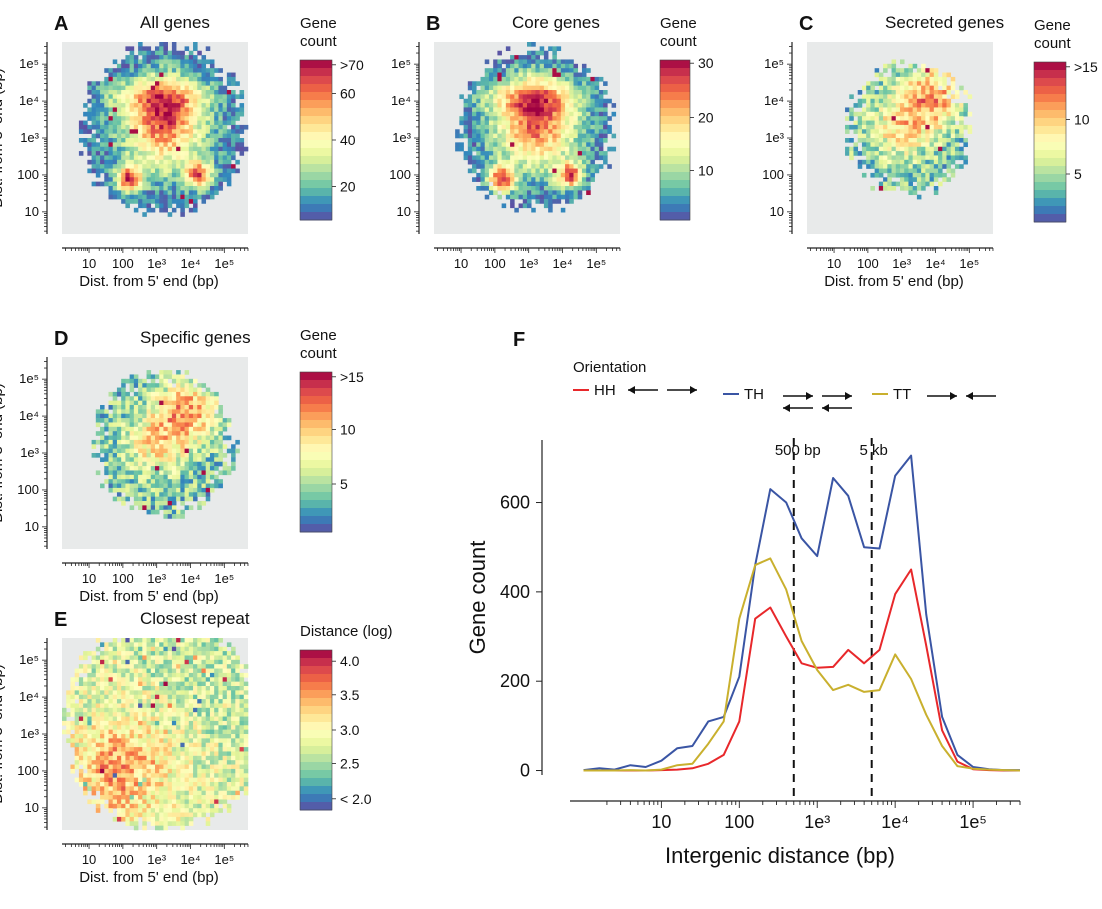 The width and height of the screenshot is (1102, 909). What do you see at coordinates (29, 415) in the screenshot?
I see `y-tick-label: 1e⁴` at bounding box center [29, 415].